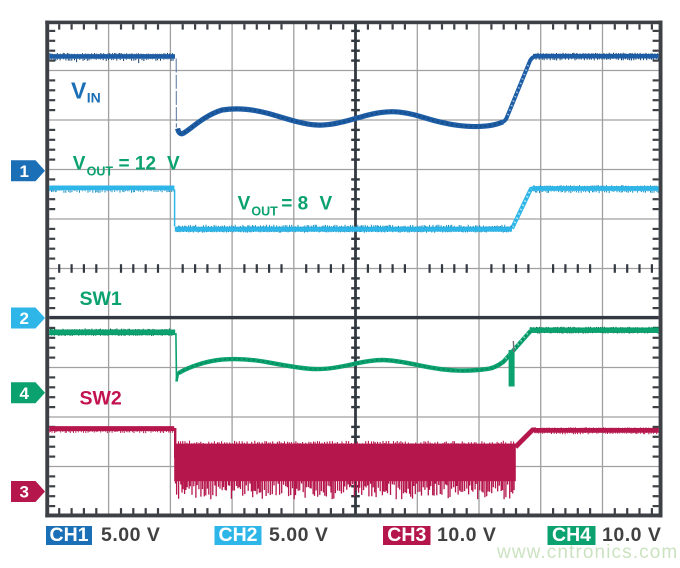 Image resolution: width=680 pixels, height=568 pixels. Describe the element at coordinates (23, 171) in the screenshot. I see `svg-text: 1` at that location.